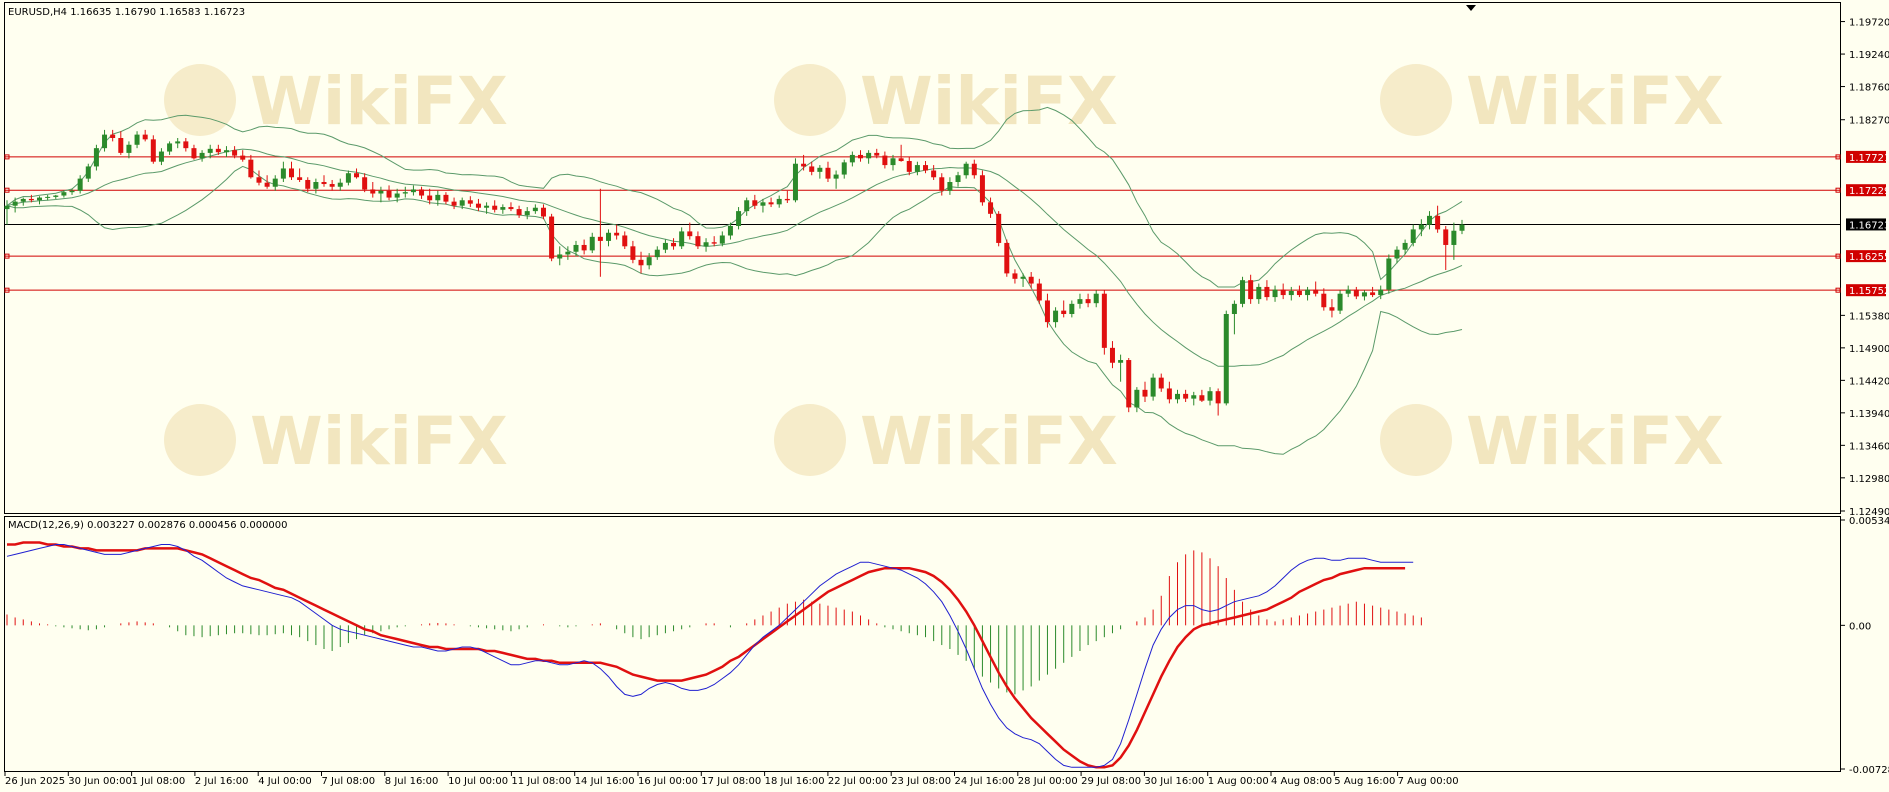 The width and height of the screenshot is (1889, 792). Describe the element at coordinates (731, 781) in the screenshot. I see `time-tick-label: 17 Jul 08:00` at that location.